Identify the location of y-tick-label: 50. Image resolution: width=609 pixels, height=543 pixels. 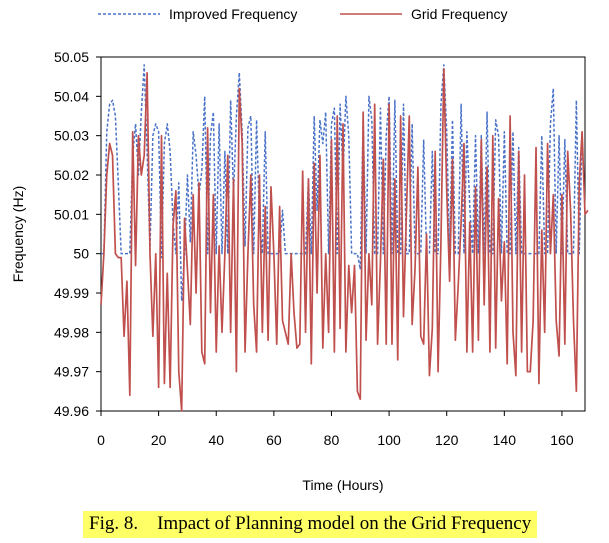
(81, 254).